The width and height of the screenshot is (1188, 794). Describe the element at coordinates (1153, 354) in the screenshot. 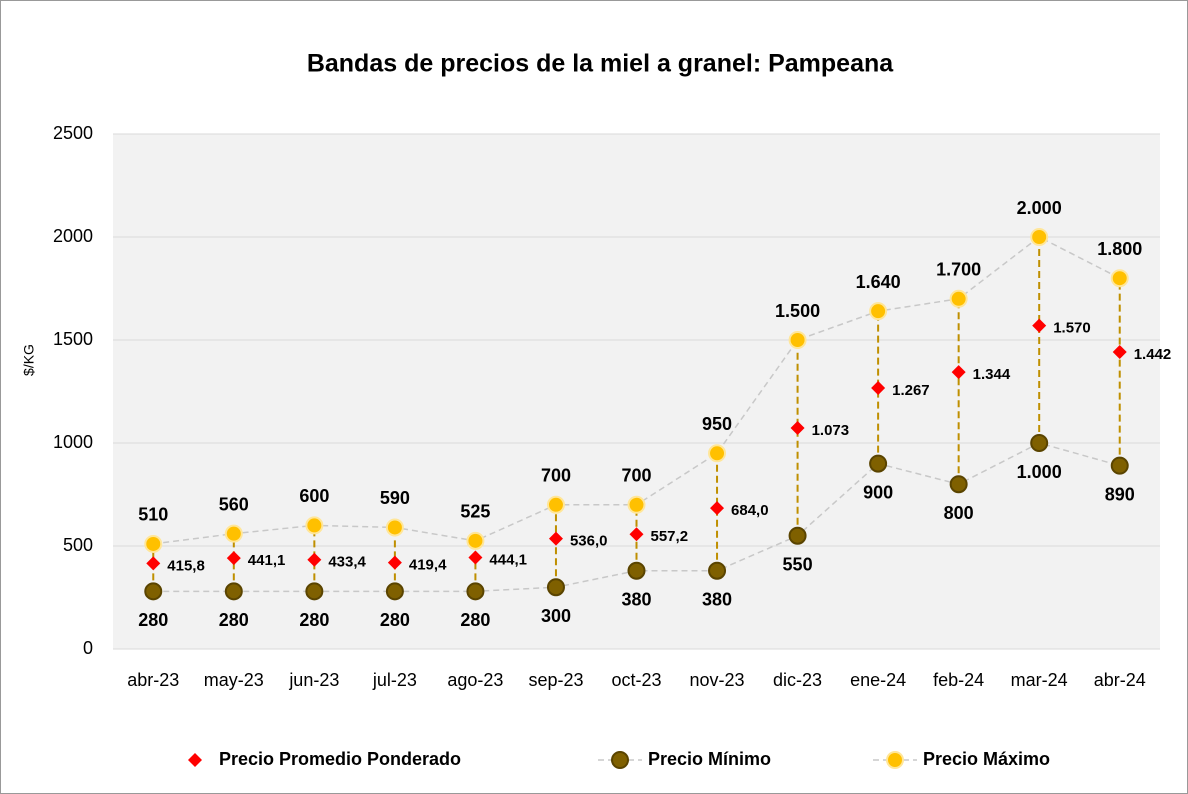

I see `data-label: 1.442` at that location.